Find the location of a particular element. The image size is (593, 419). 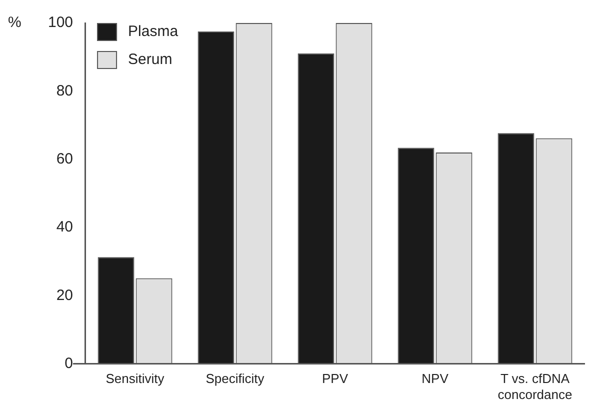

y-tick-label: 0 is located at coordinates (69, 363).